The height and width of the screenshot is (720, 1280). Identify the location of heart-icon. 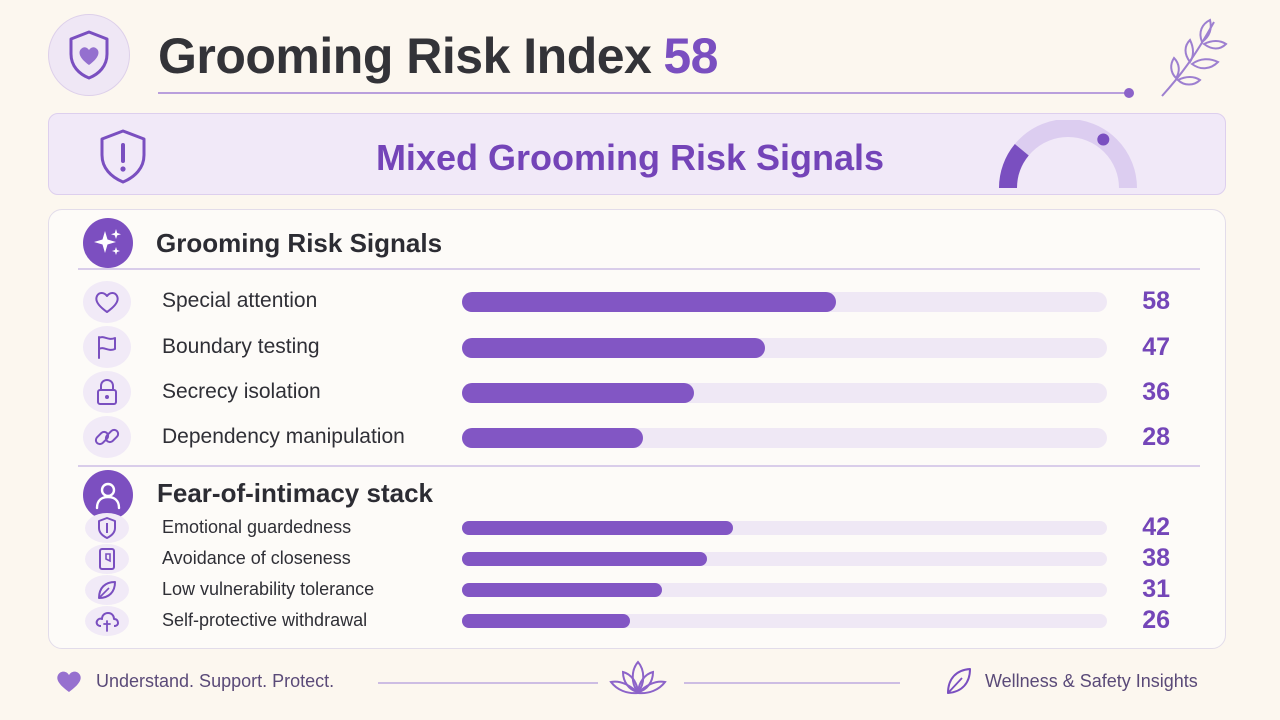
(107, 302).